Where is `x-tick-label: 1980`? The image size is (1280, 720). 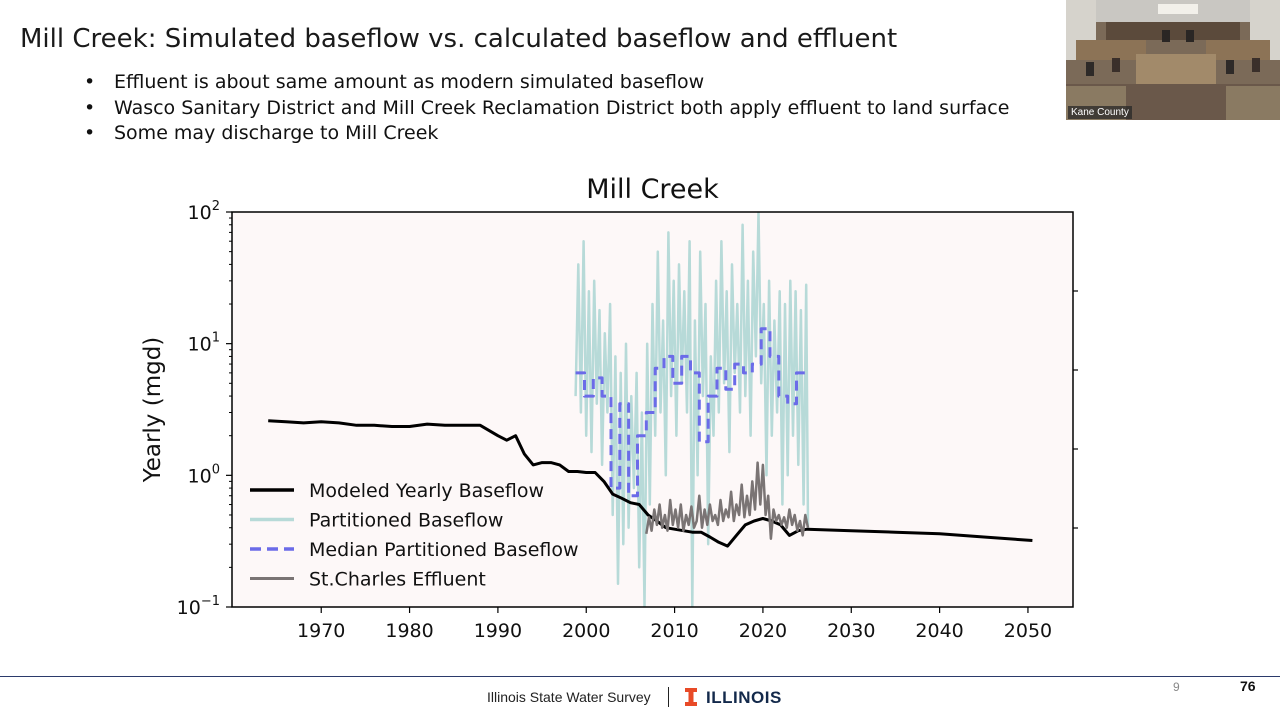 x-tick-label: 1980 is located at coordinates (409, 631).